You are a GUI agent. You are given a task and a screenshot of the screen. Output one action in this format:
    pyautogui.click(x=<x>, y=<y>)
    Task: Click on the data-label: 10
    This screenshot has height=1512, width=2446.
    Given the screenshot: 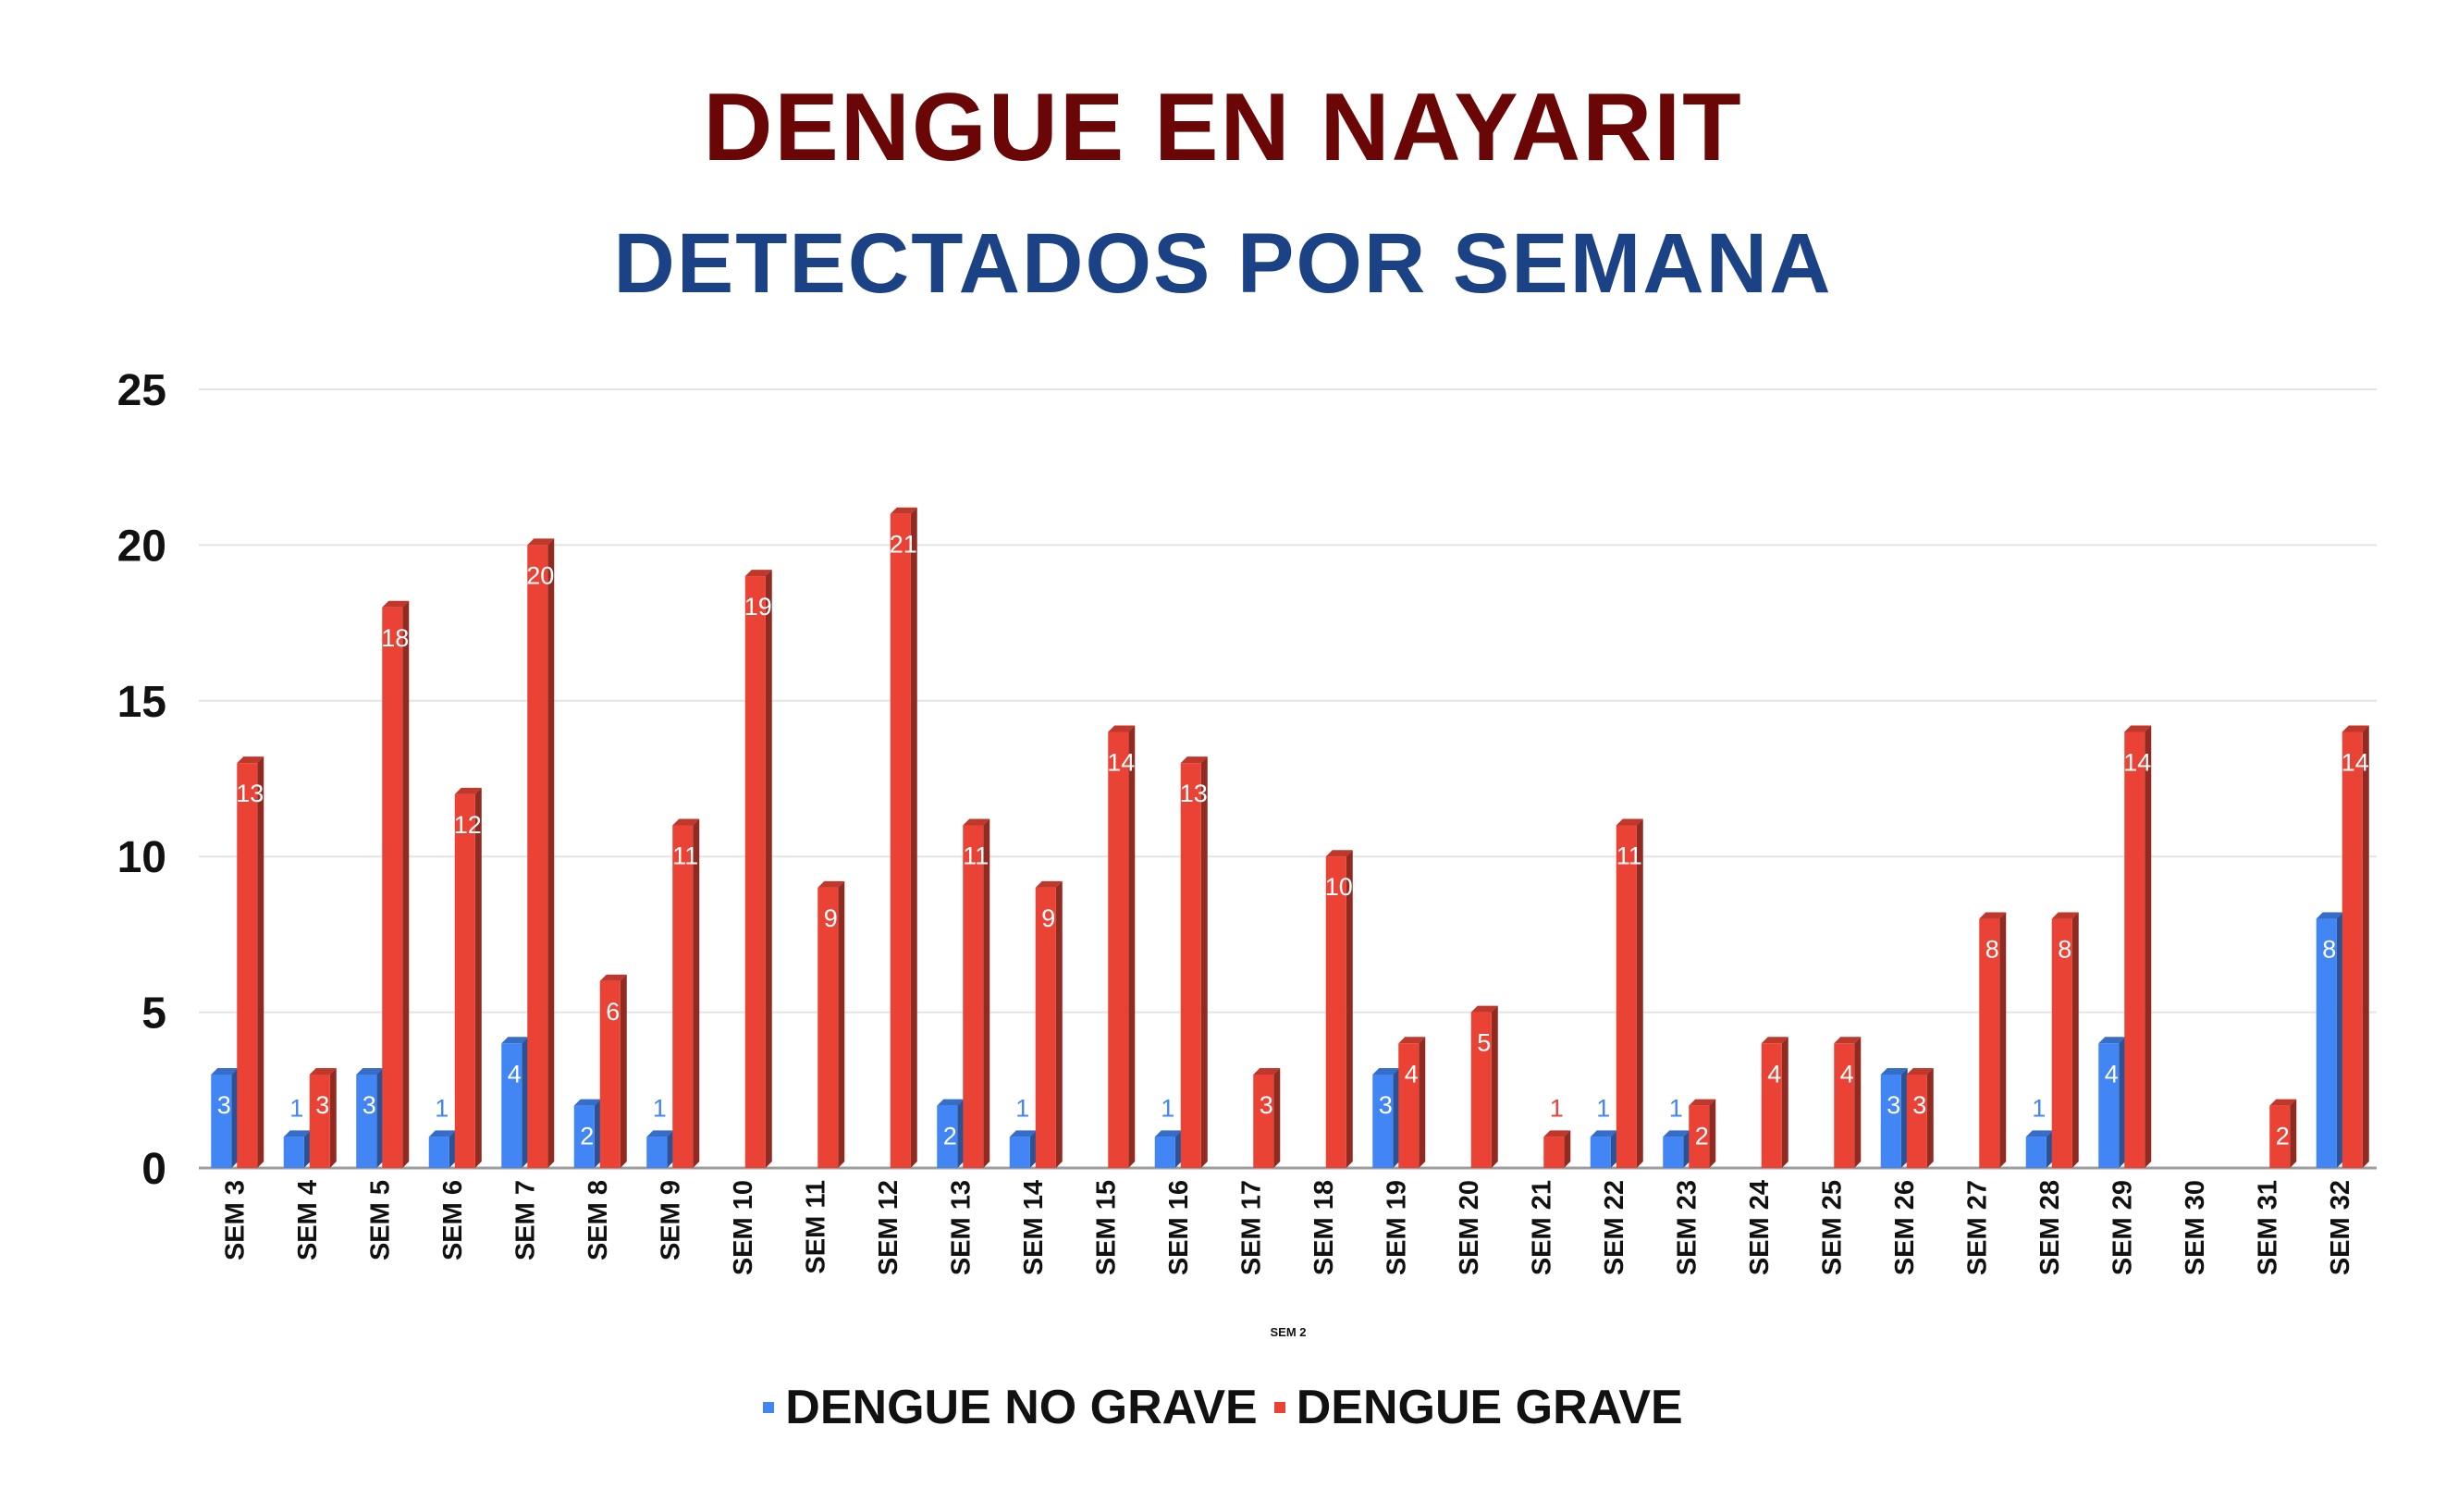 What is the action you would take?
    pyautogui.click(x=1339, y=887)
    